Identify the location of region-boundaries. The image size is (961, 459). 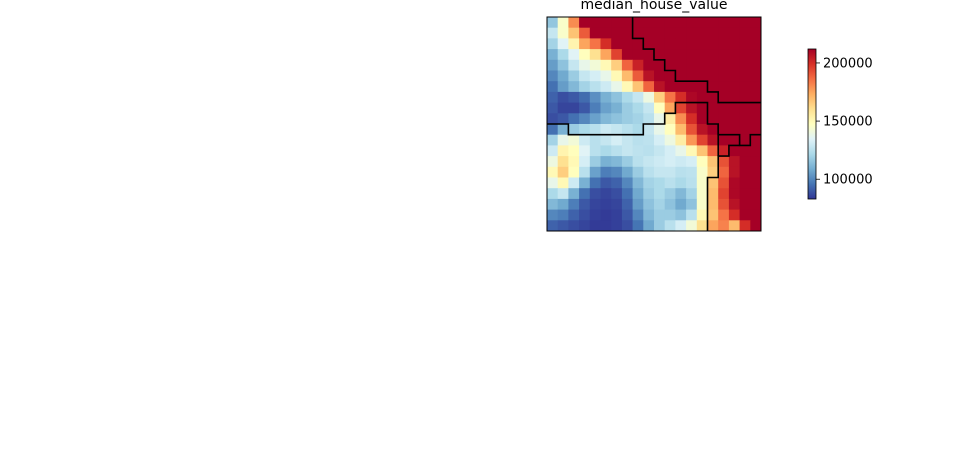
(654, 124).